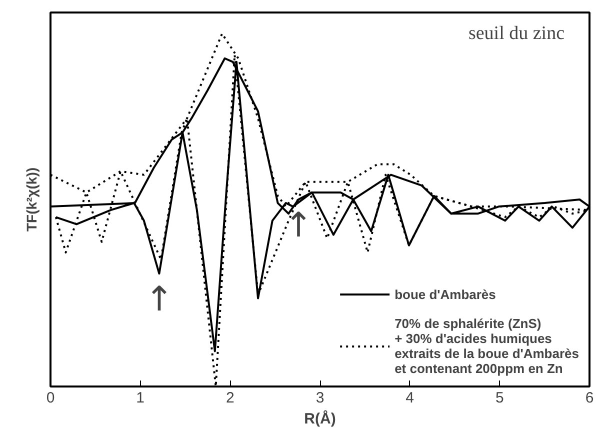 The width and height of the screenshot is (601, 430). What do you see at coordinates (320, 398) in the screenshot?
I see `x-tick-label: 3` at bounding box center [320, 398].